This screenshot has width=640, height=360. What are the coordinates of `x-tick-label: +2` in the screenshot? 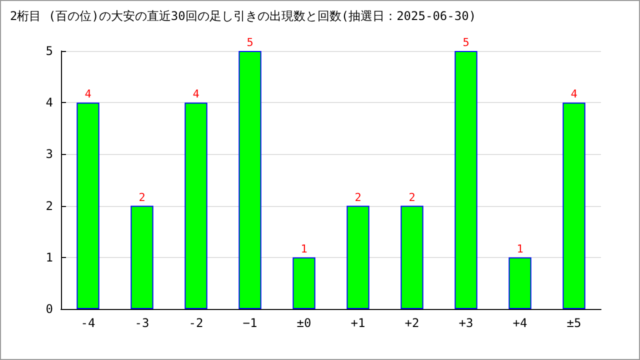 It's located at (412, 323).